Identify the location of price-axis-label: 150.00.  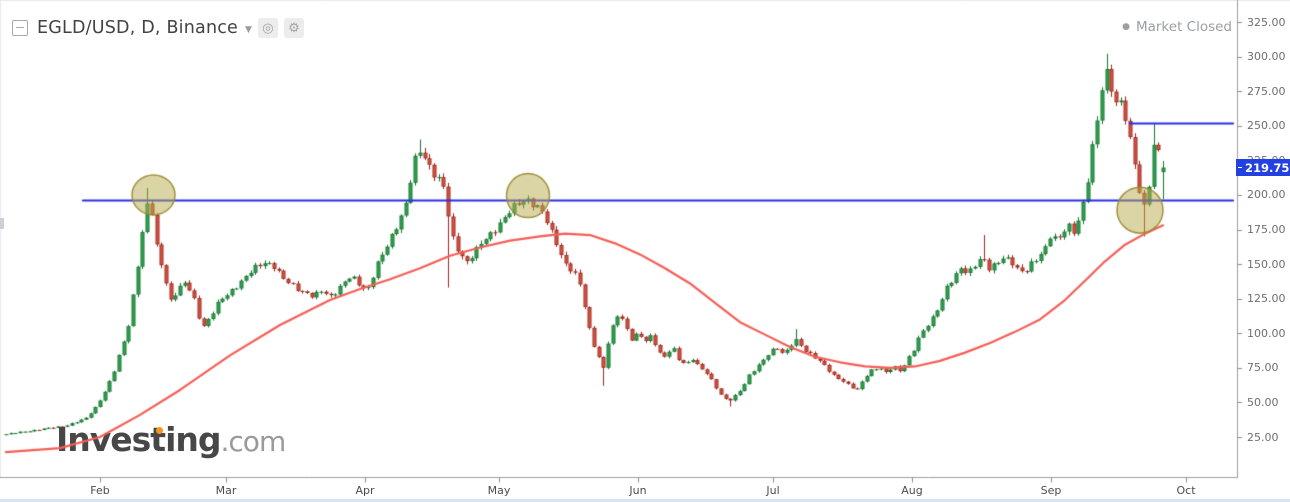
(1266, 264).